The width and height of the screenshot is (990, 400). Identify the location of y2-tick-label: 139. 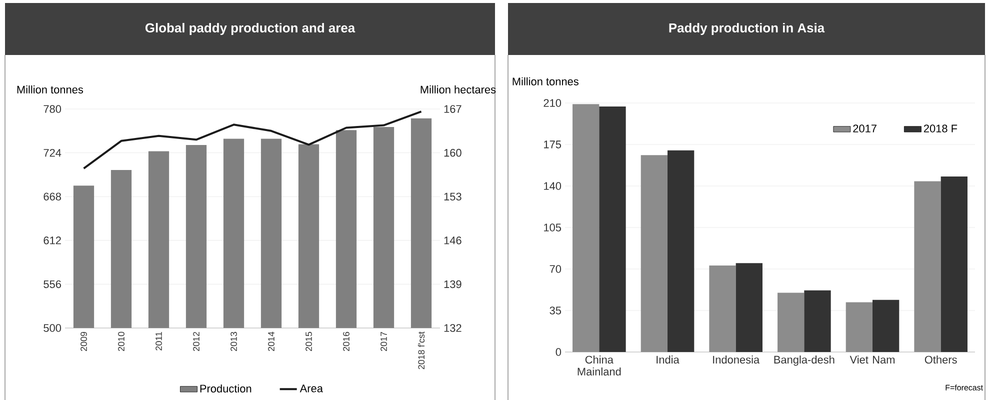
(453, 284).